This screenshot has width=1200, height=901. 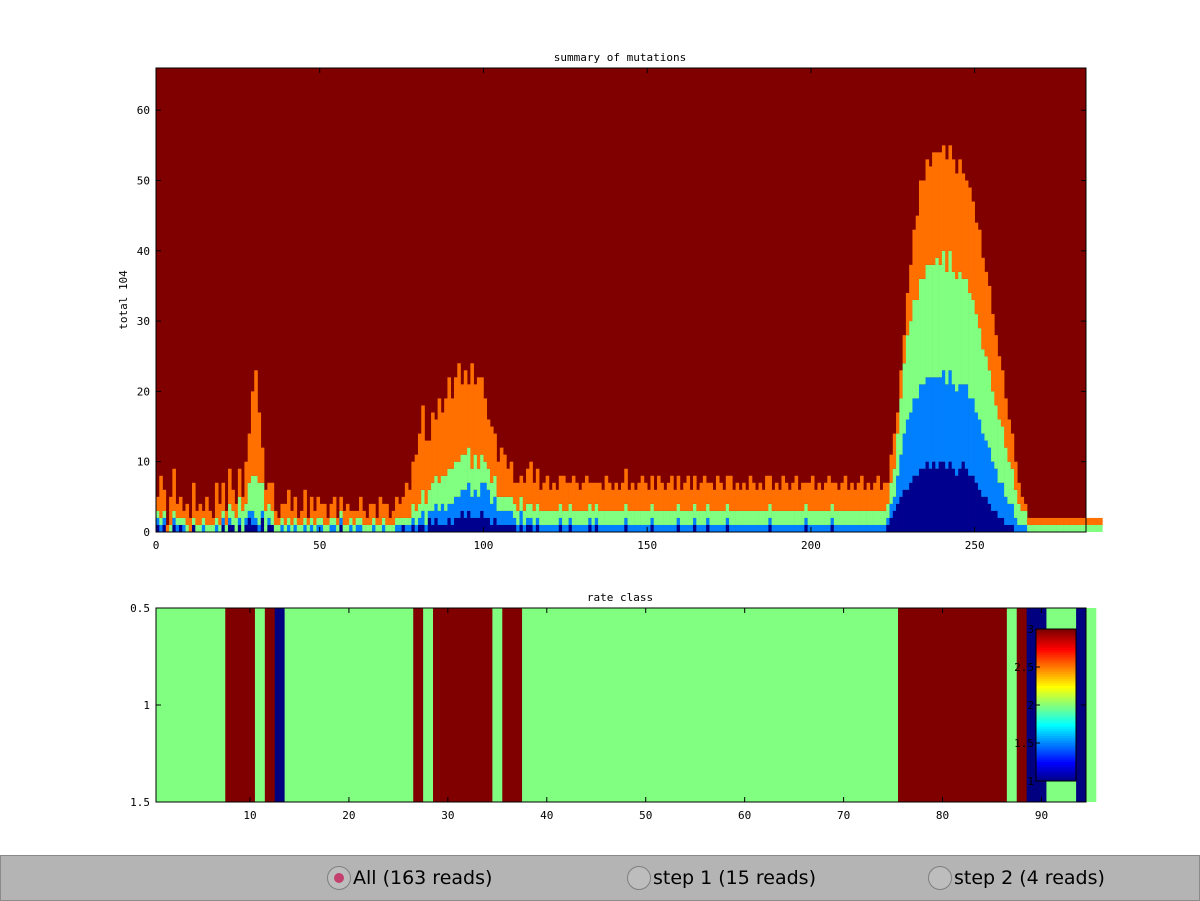 I want to click on radio-all-reads: All (163 reads), so click(x=409, y=878).